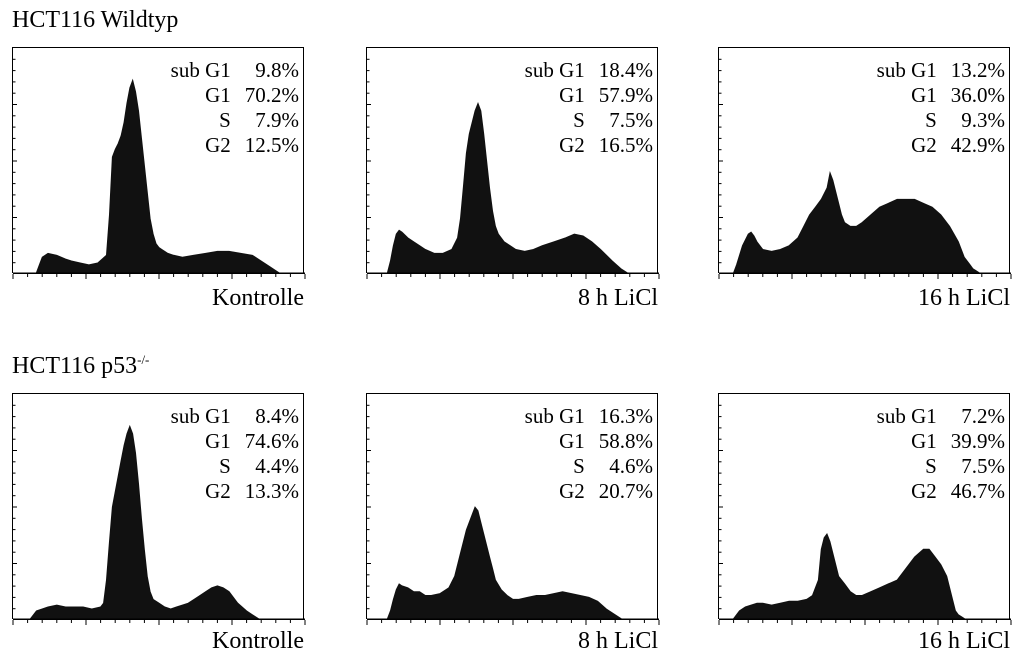  I want to click on phase-percent: 70.2%, so click(271, 95).